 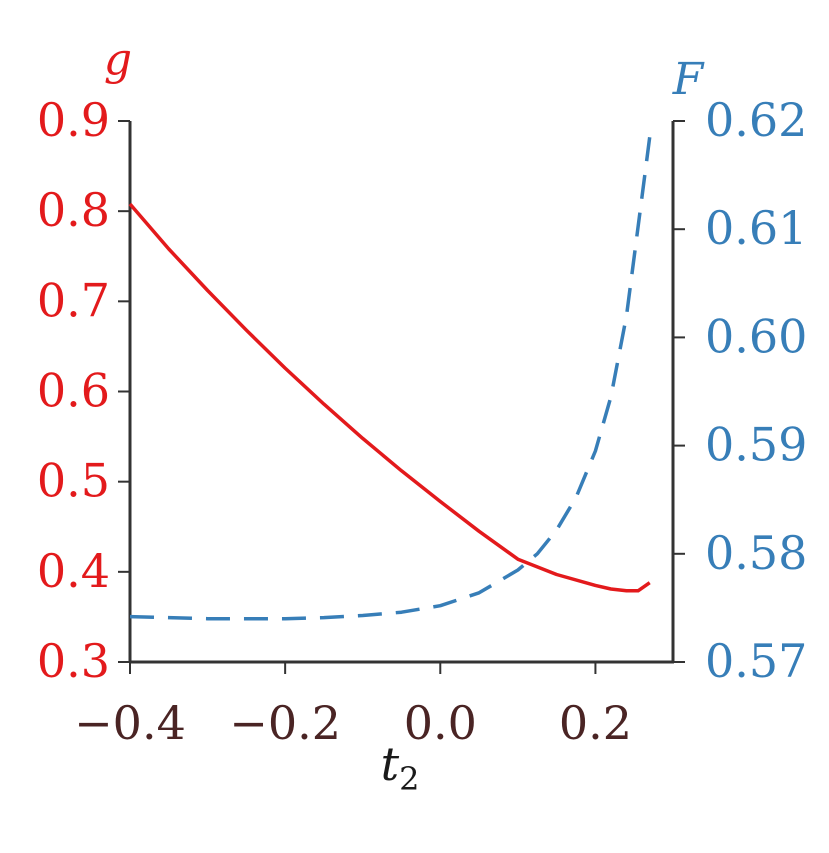 What do you see at coordinates (73, 120) in the screenshot?
I see `left-tick-label: 0.9` at bounding box center [73, 120].